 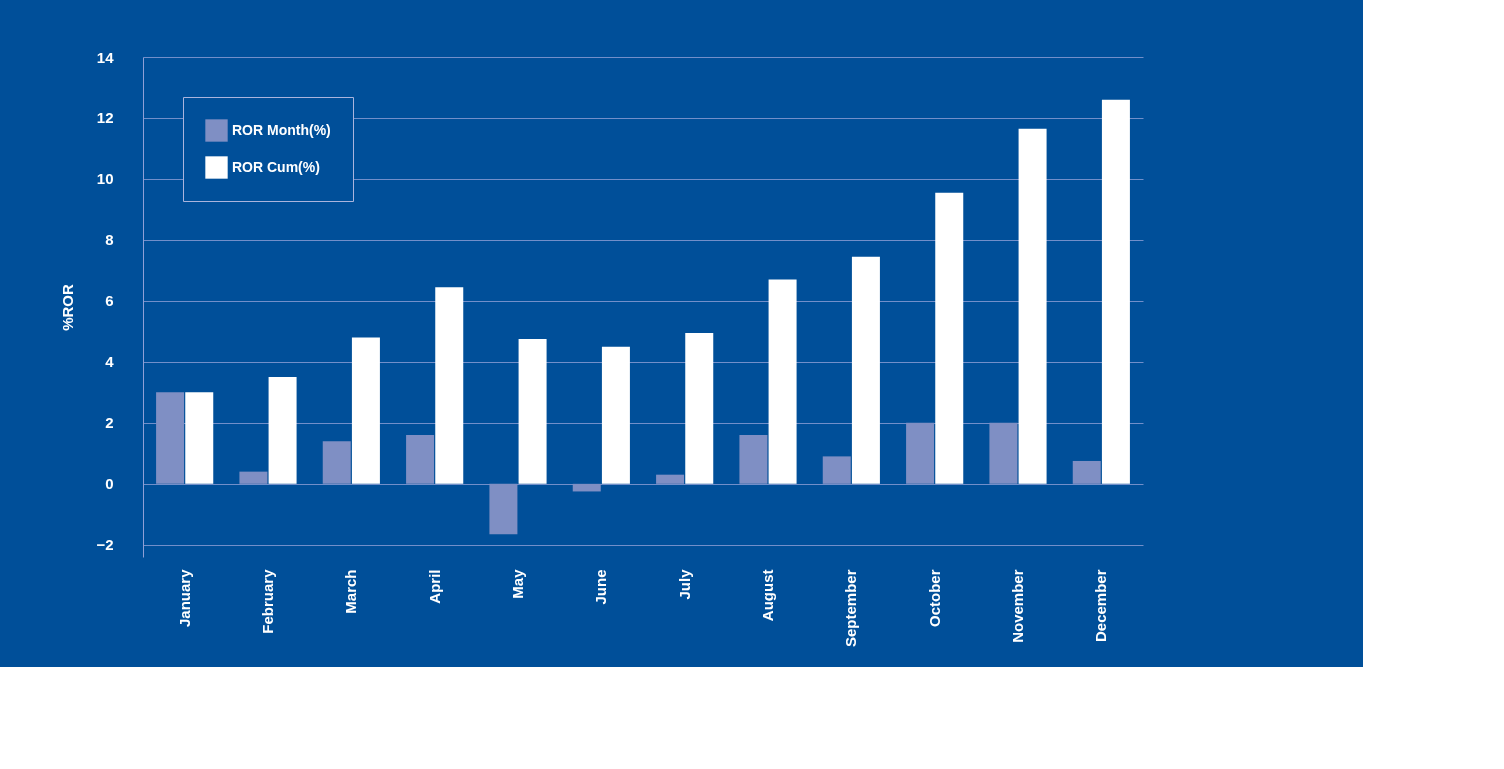 What do you see at coordinates (109, 301) in the screenshot?
I see `y-tick-label: 6` at bounding box center [109, 301].